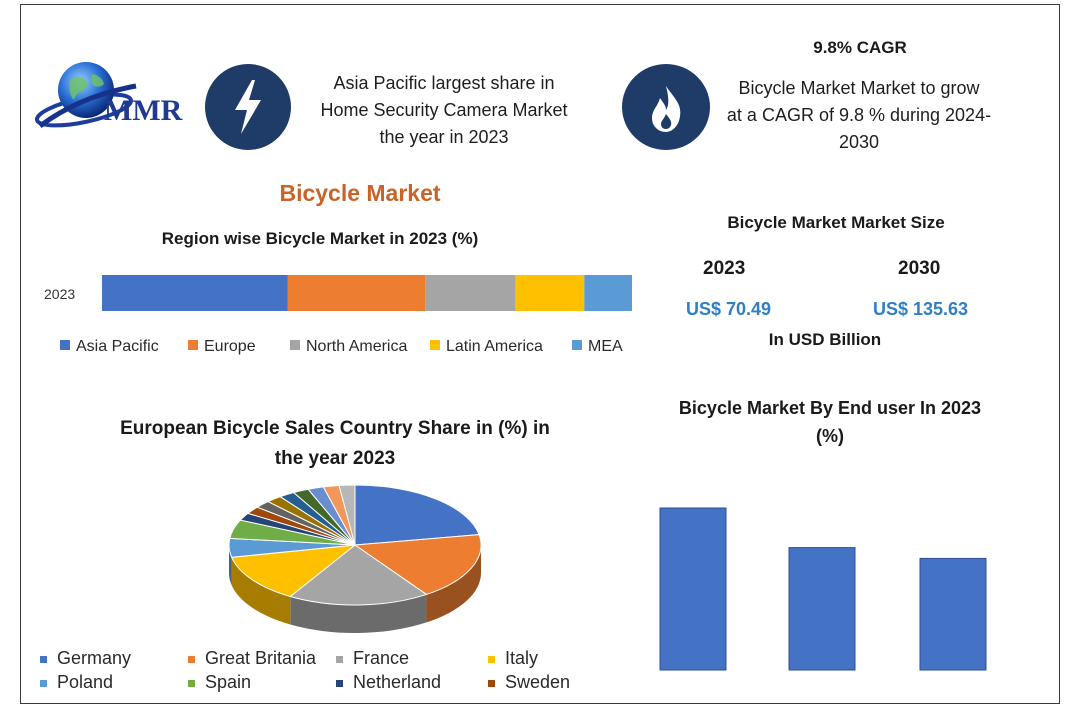 The image size is (1068, 704). Describe the element at coordinates (381, 658) in the screenshot. I see `legend-label: France` at that location.